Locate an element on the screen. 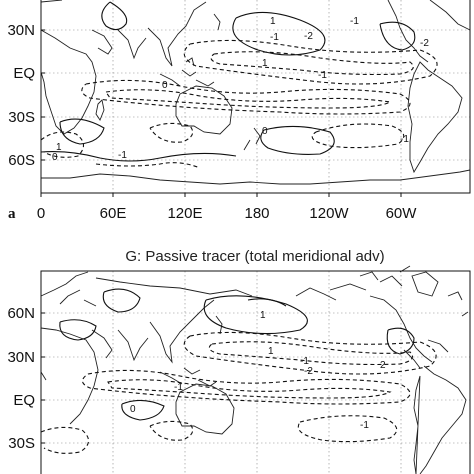 Image resolution: width=474 pixels, height=474 pixels. lat-tick-label: 60N is located at coordinates (21, 313).